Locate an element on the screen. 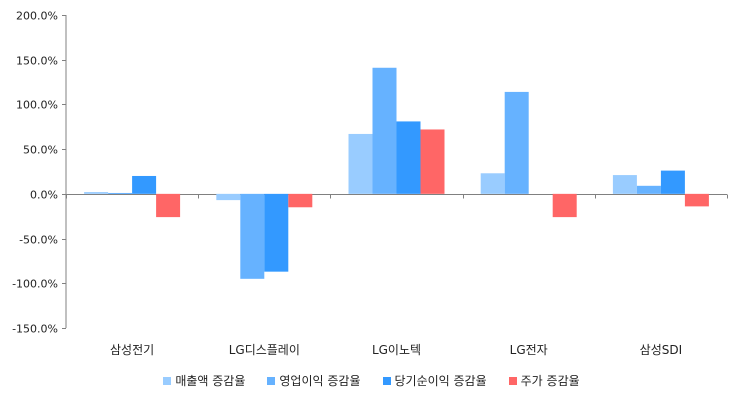  y-tick-label: -100.0% is located at coordinates (35, 284).